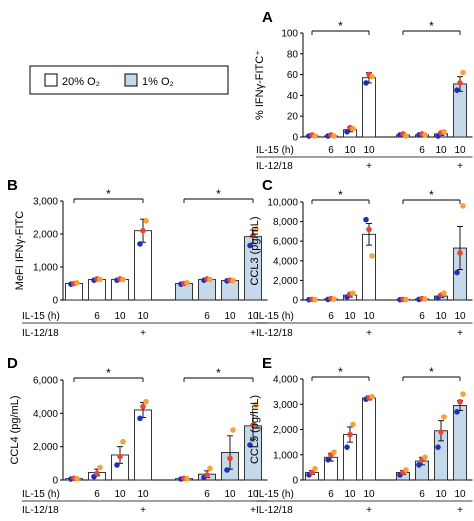 Image resolution: width=474 pixels, height=521 pixels. I want to click on y-axis-label: MeFI IFNγ-FITC, so click(20, 250).